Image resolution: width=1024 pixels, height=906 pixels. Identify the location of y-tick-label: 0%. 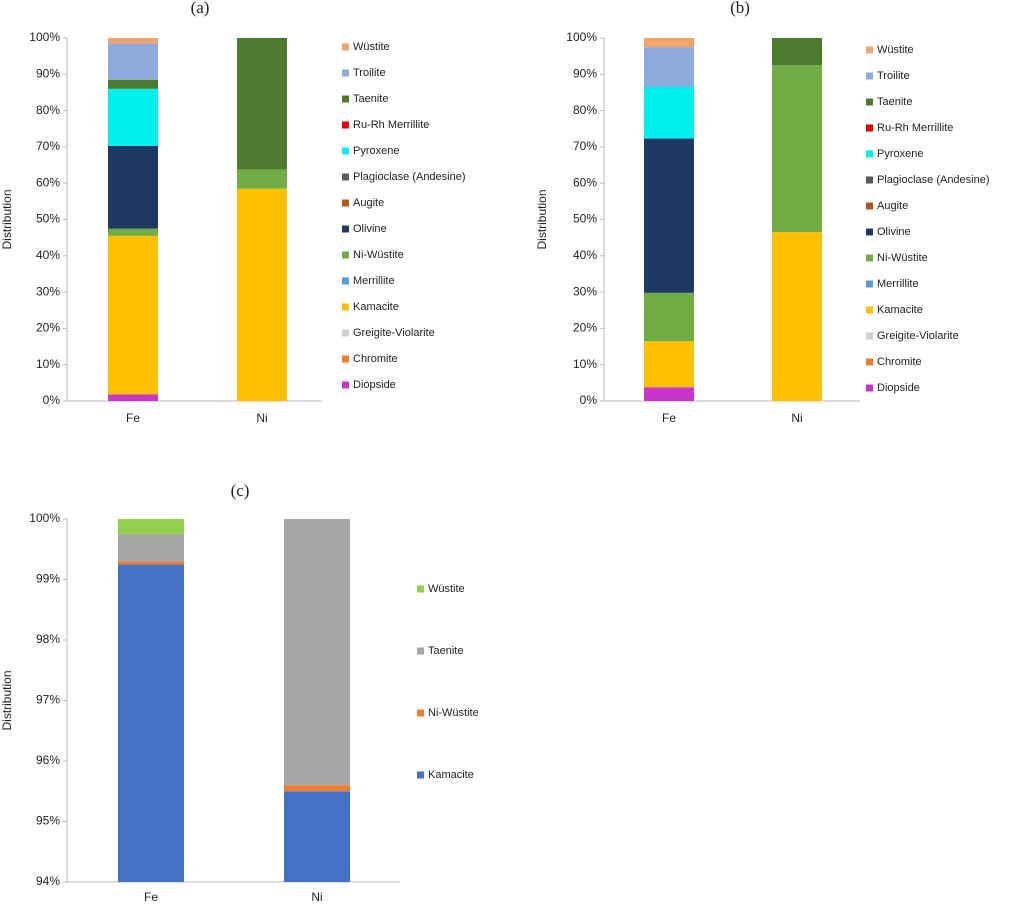
(52, 400).